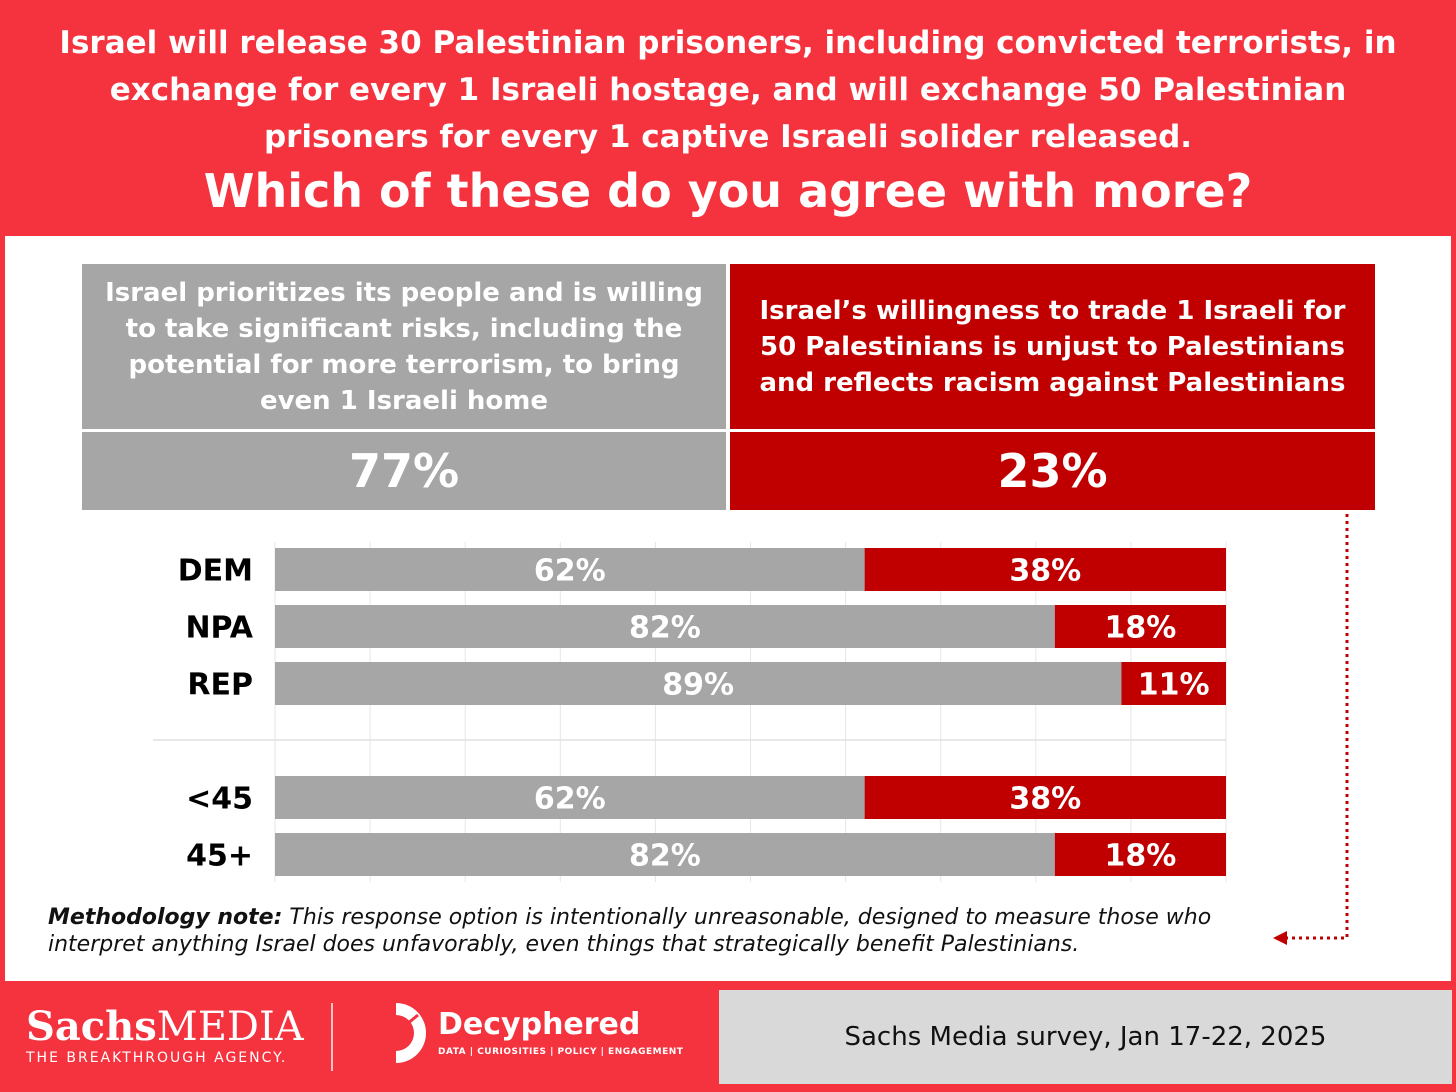  What do you see at coordinates (1052, 471) in the screenshot?
I see `option-right-value: 23%` at bounding box center [1052, 471].